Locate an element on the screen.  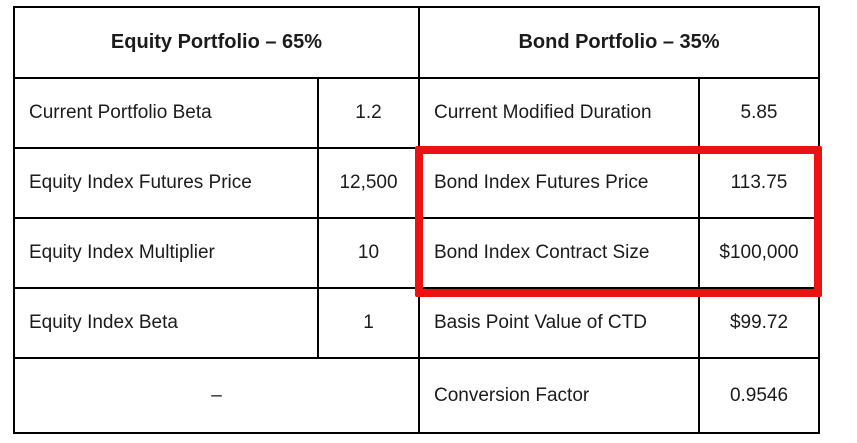
equity-empty-dash-cell: – is located at coordinates (216, 395).